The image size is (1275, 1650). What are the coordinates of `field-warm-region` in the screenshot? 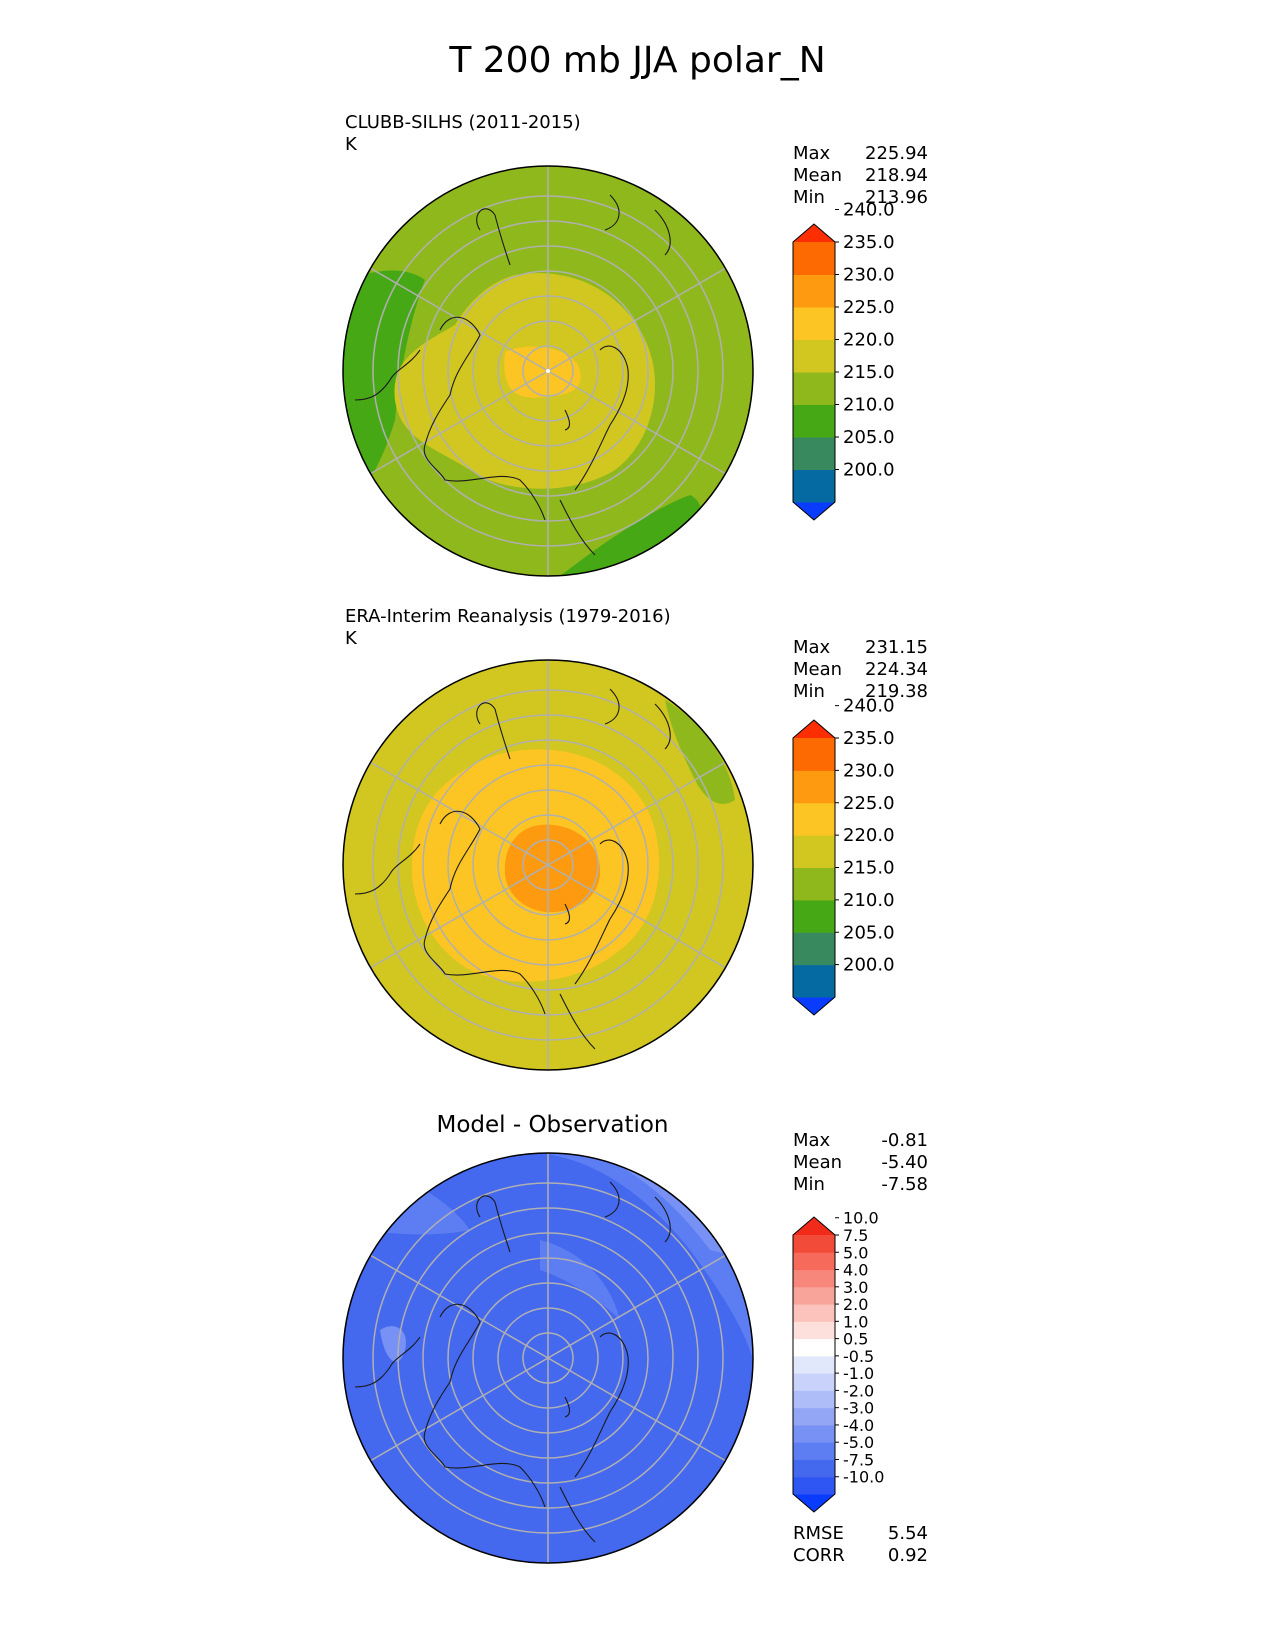 It's located at (700, 752).